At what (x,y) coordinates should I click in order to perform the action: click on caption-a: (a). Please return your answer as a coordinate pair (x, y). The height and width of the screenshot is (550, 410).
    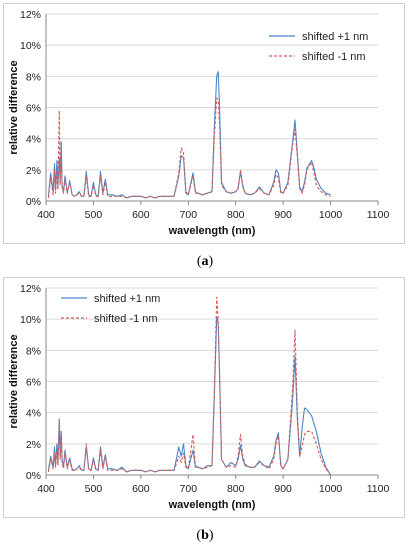
    Looking at the image, I should click on (205, 261).